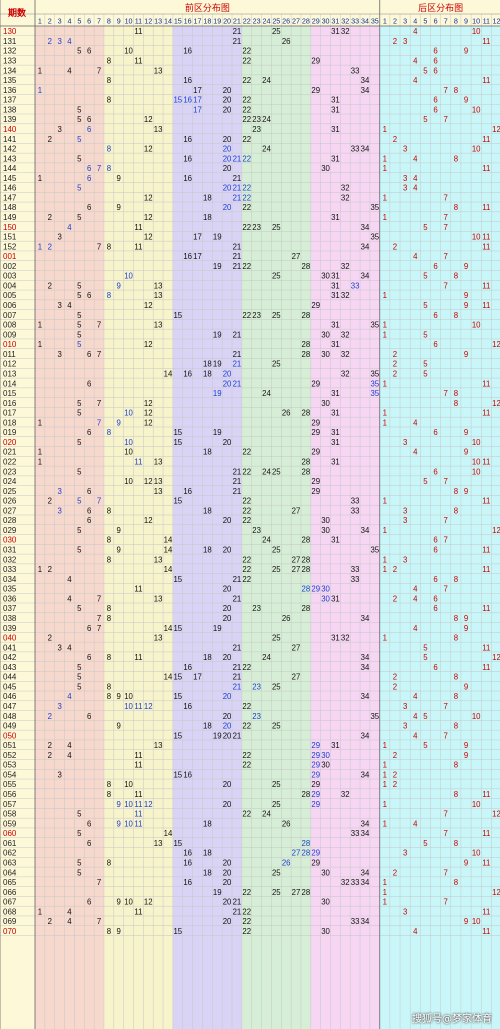 The width and height of the screenshot is (500, 1029). I want to click on back-number-header: 7, so click(446, 21).